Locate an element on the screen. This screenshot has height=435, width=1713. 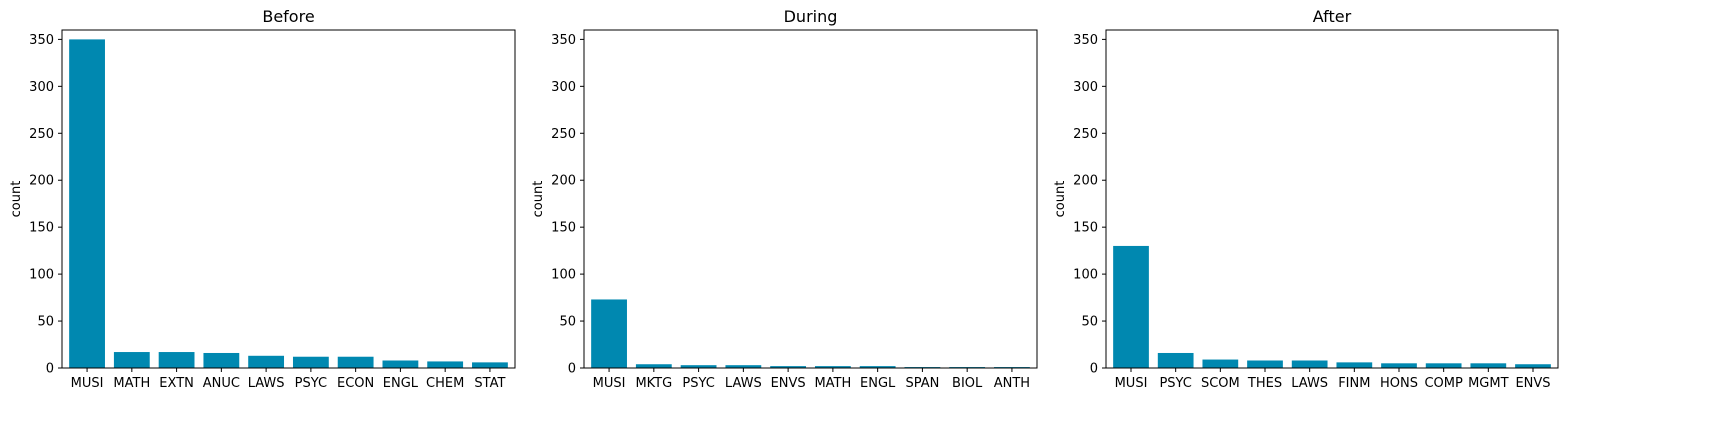
x-tick-label: SCOM is located at coordinates (1220, 383).